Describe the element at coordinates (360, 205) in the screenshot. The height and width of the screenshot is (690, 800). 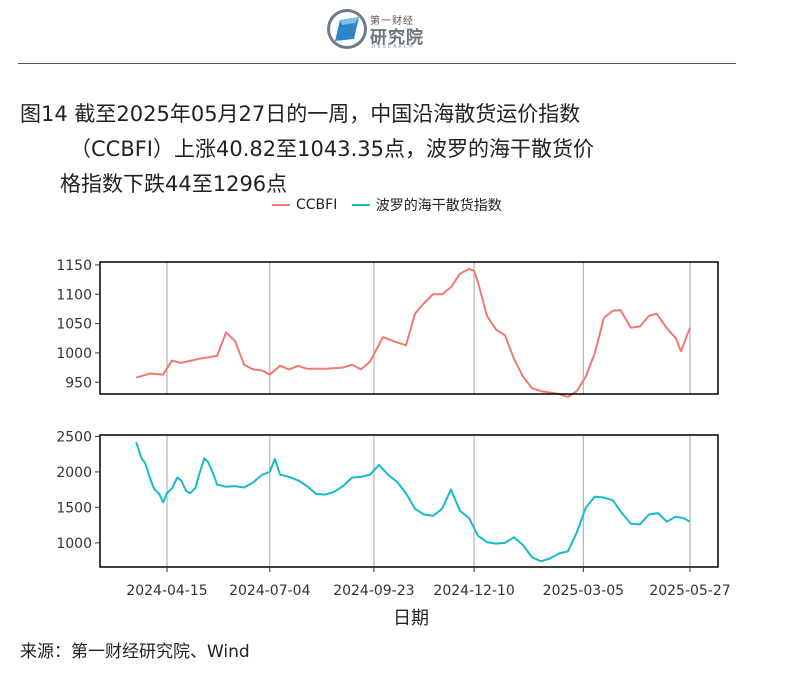
I see `legend-swatch-bdi` at that location.